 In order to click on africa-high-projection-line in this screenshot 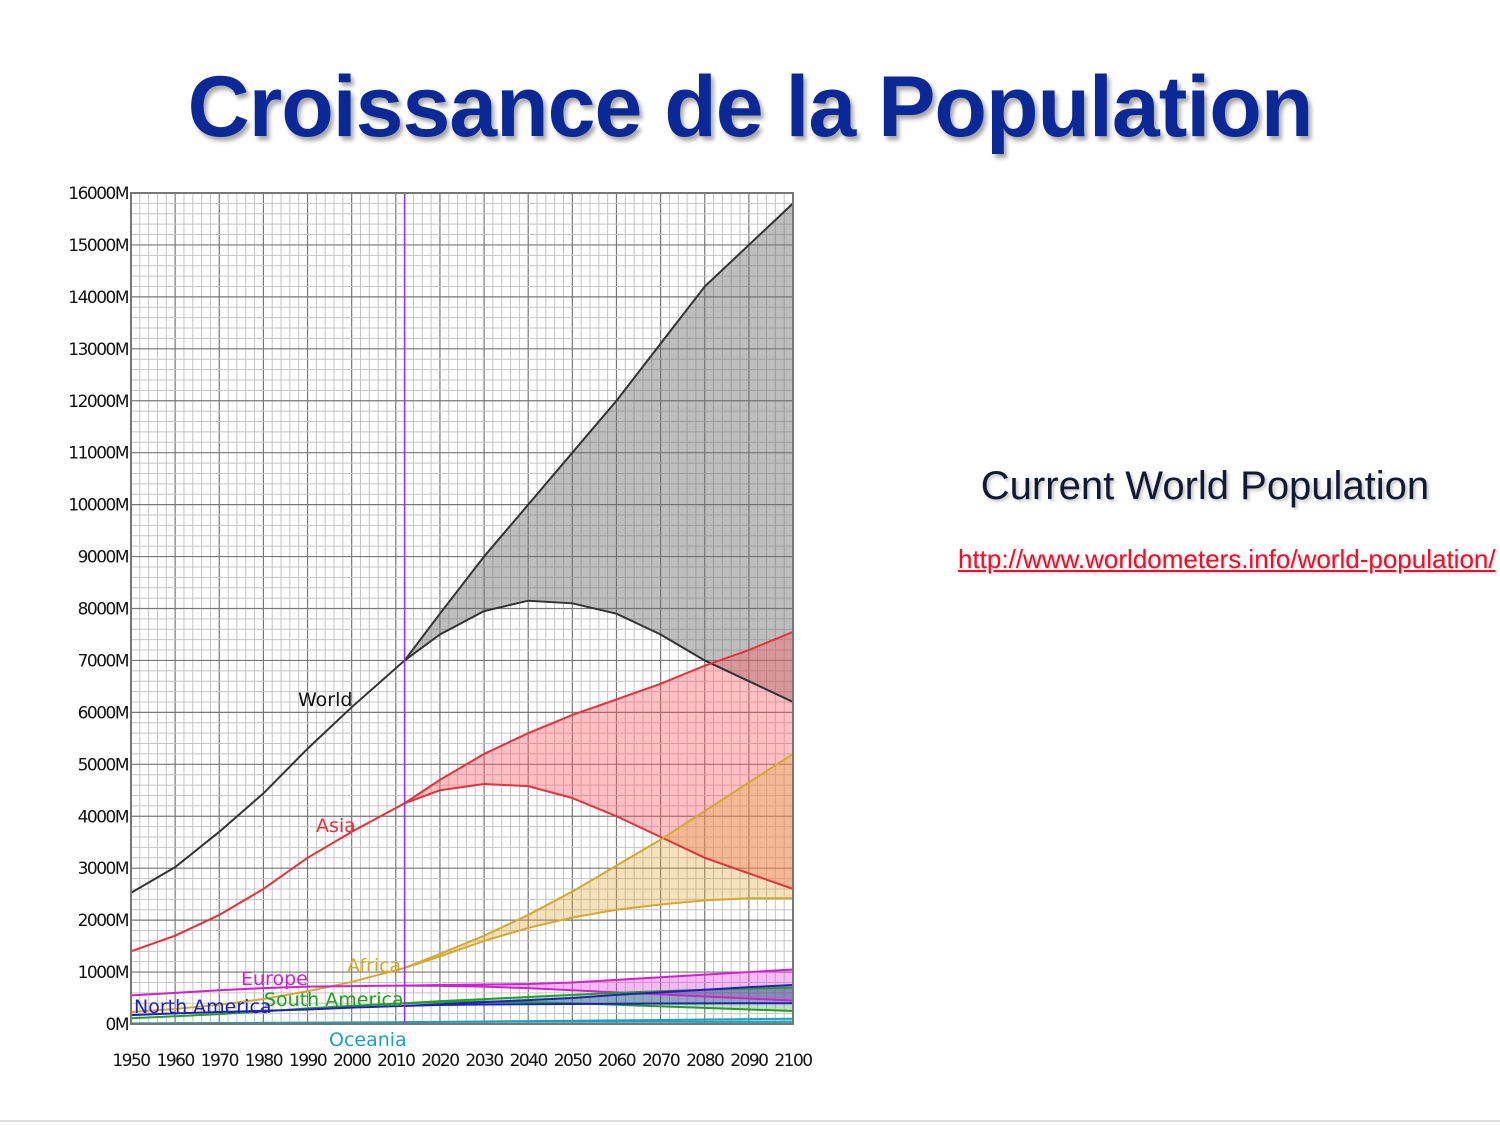, I will do `click(599, 861)`.